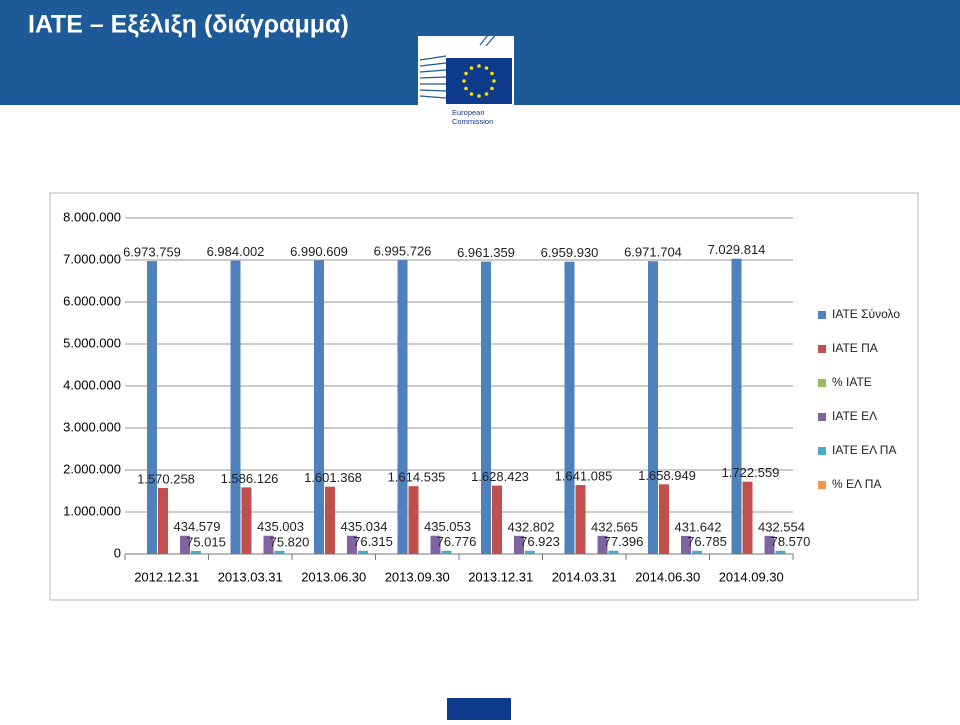 Image resolution: width=960 pixels, height=725 pixels. I want to click on x-tick-label: 2013.06.30, so click(333, 576).